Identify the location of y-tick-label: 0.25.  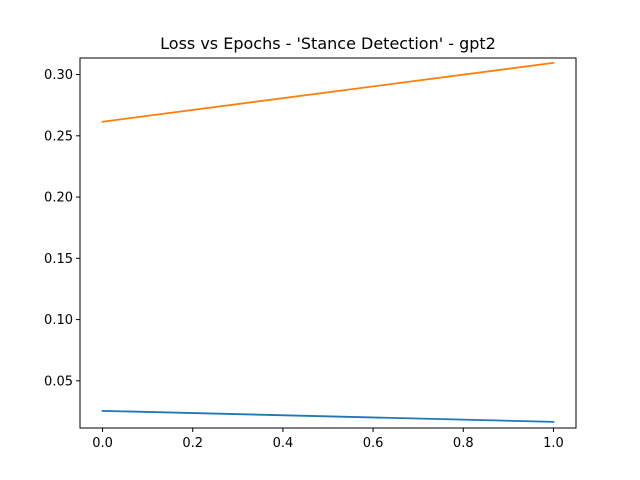
(58, 136).